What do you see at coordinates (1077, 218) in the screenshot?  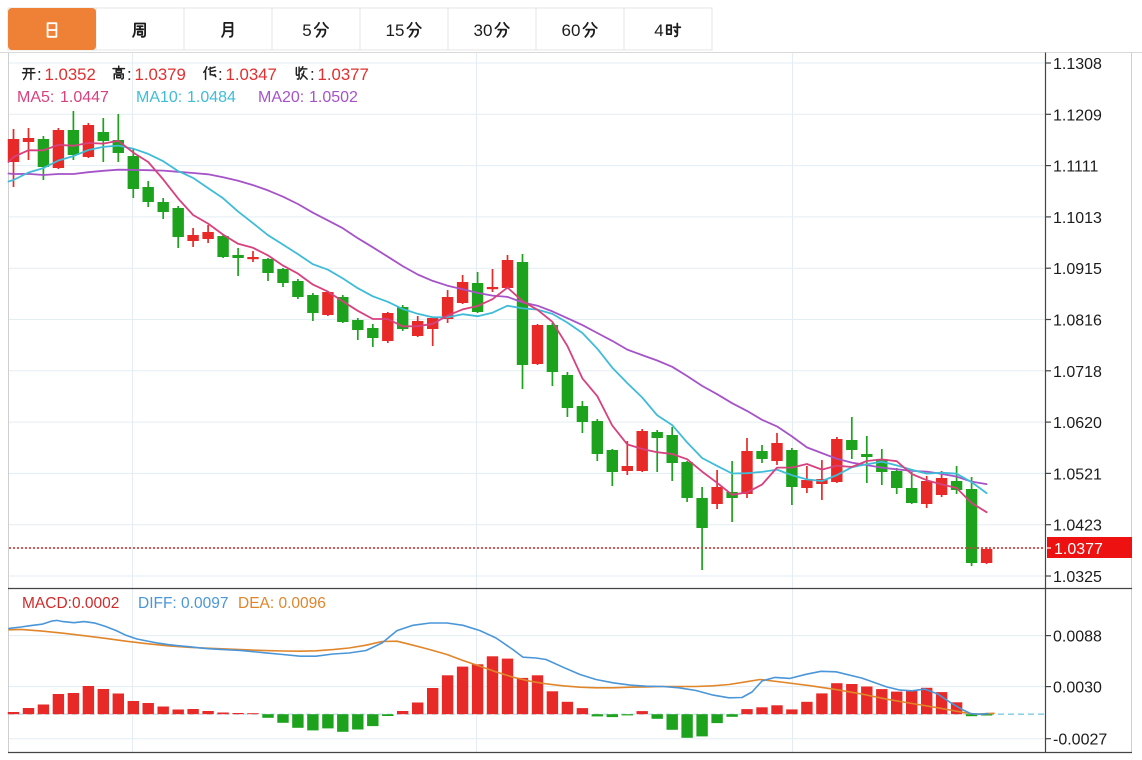 I see `svg-text: 1.1013` at bounding box center [1077, 218].